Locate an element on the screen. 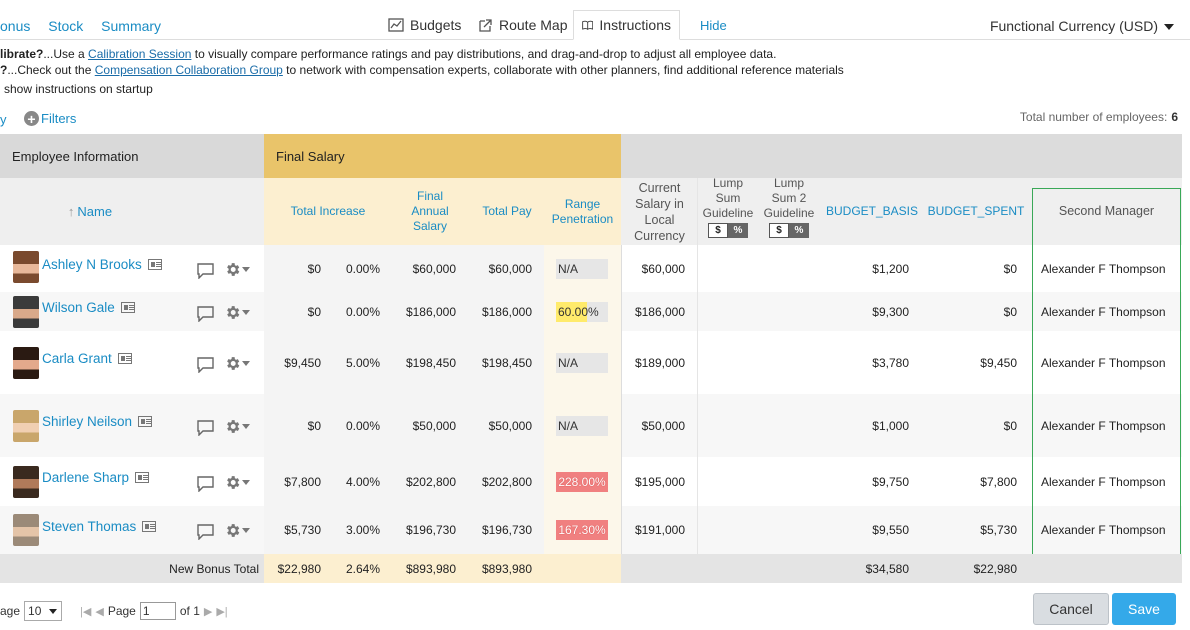 The height and width of the screenshot is (630, 1190). budget-spent-cell: $5,730 is located at coordinates (998, 530).